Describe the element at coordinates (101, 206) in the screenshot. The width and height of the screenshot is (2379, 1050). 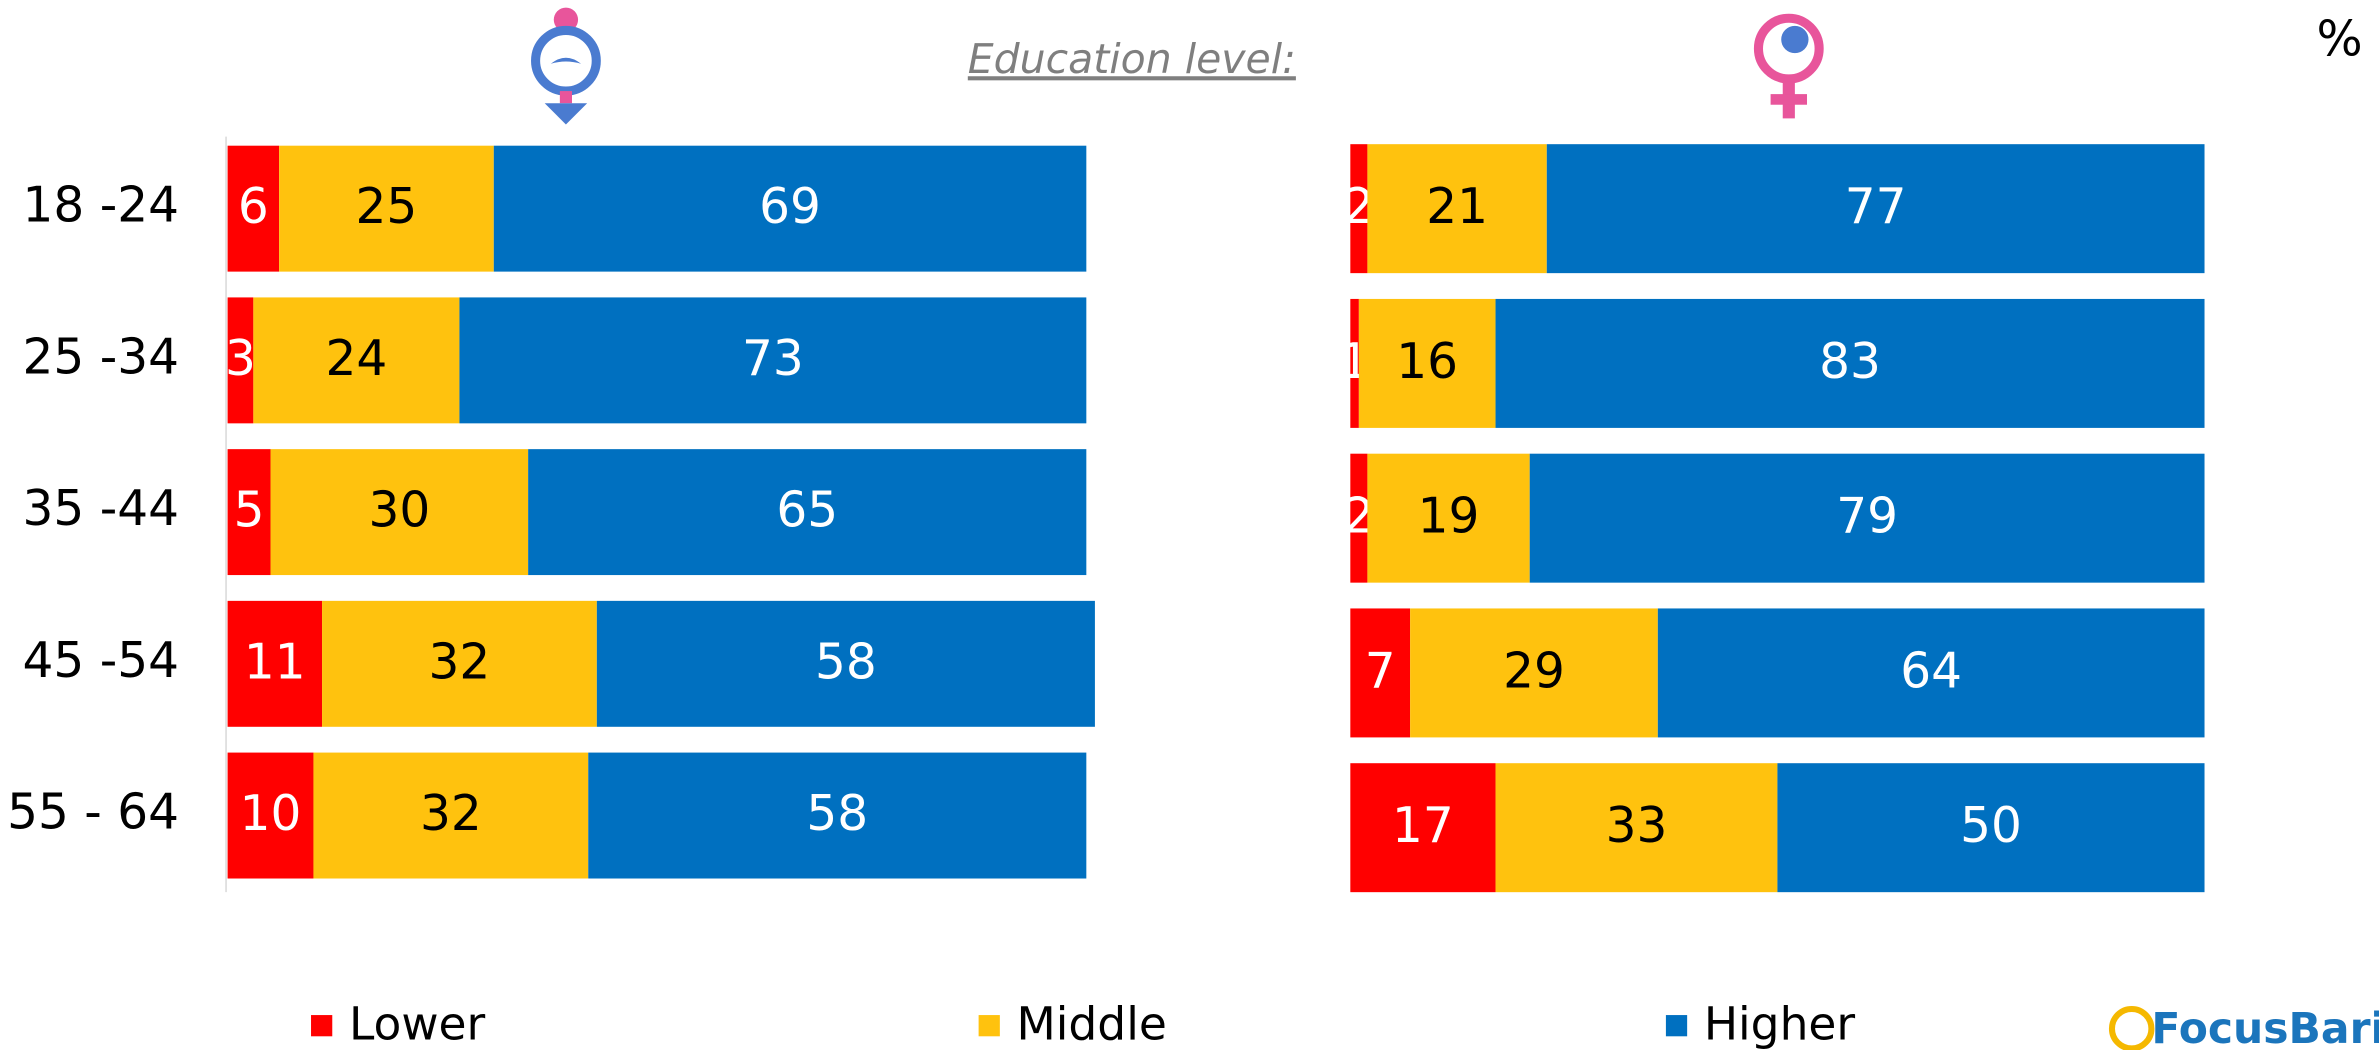
I see `category-label: 18 -24` at that location.